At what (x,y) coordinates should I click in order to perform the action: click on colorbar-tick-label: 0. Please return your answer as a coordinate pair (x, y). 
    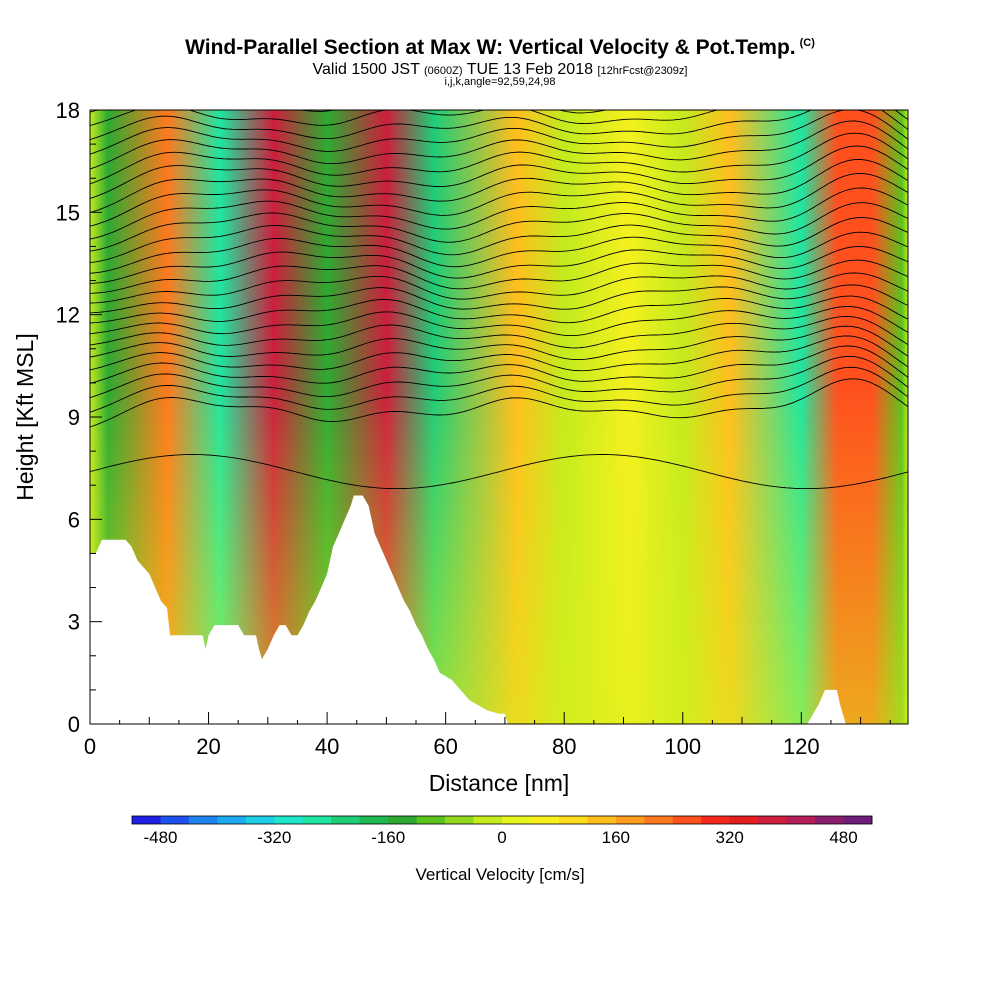
    Looking at the image, I should click on (501, 837).